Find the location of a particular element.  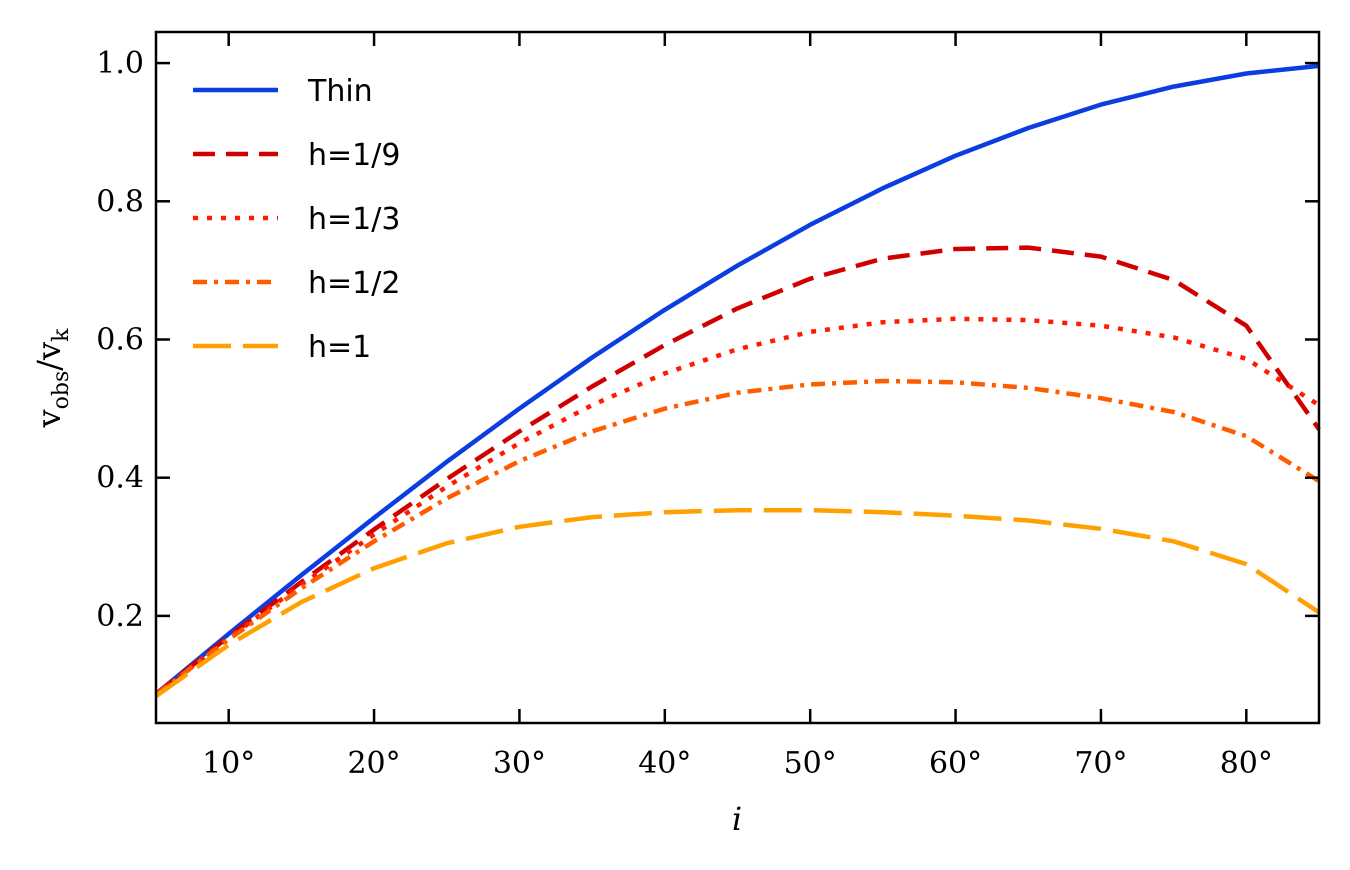

legend-label-0: Thin is located at coordinates (340, 91).